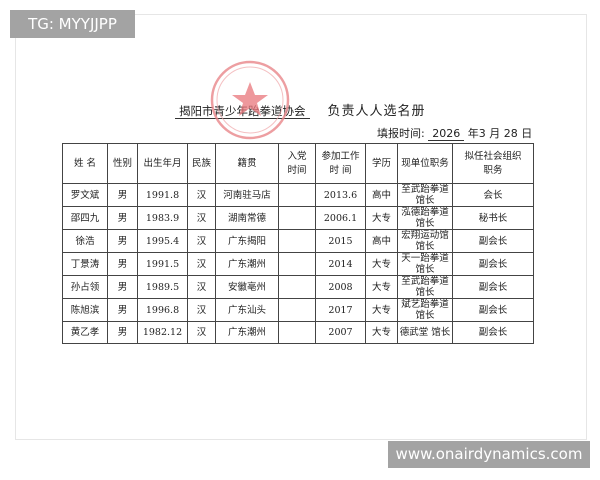  Describe the element at coordinates (162, 332) in the screenshot. I see `cell: 1982.12` at that location.